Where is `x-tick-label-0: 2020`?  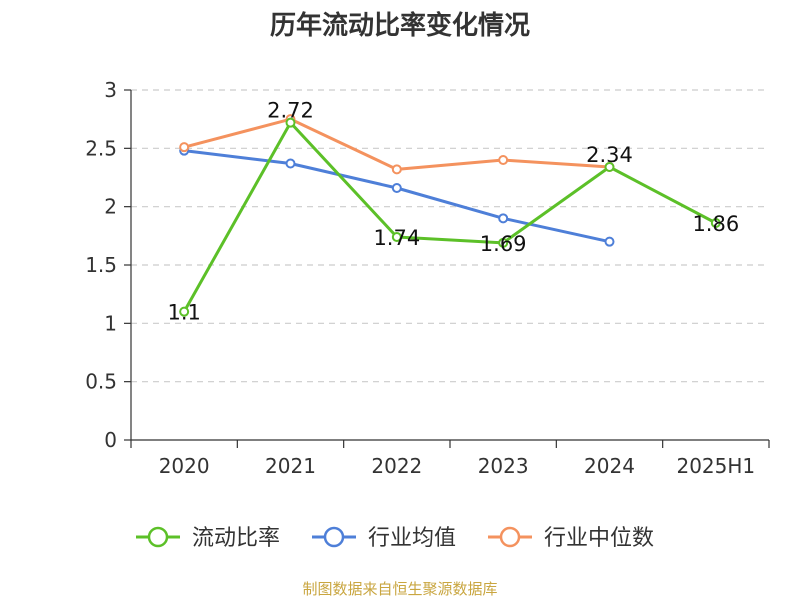
x-tick-label-0: 2020 is located at coordinates (184, 466).